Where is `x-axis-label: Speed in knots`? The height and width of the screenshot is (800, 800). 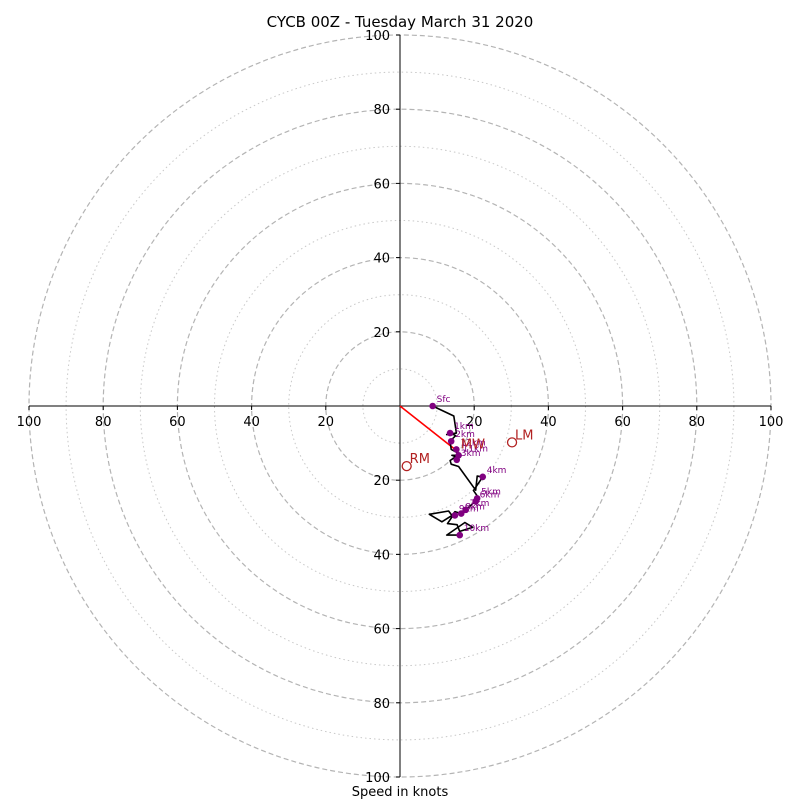 x-axis-label: Speed in knots is located at coordinates (400, 792).